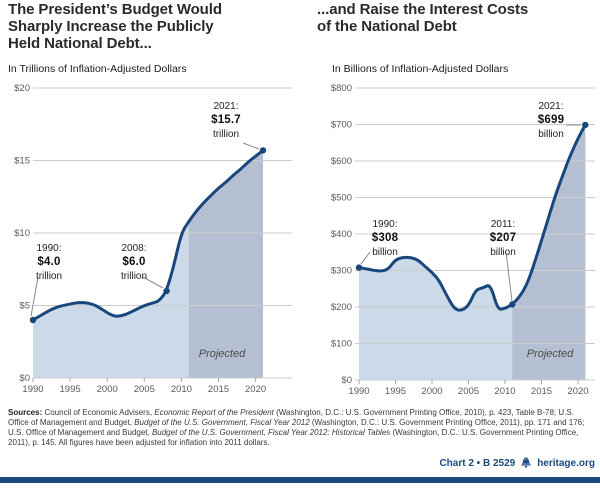 This screenshot has width=600, height=489. I want to click on footer: Chart 2 • B 2529 heritage.org, so click(517, 463).